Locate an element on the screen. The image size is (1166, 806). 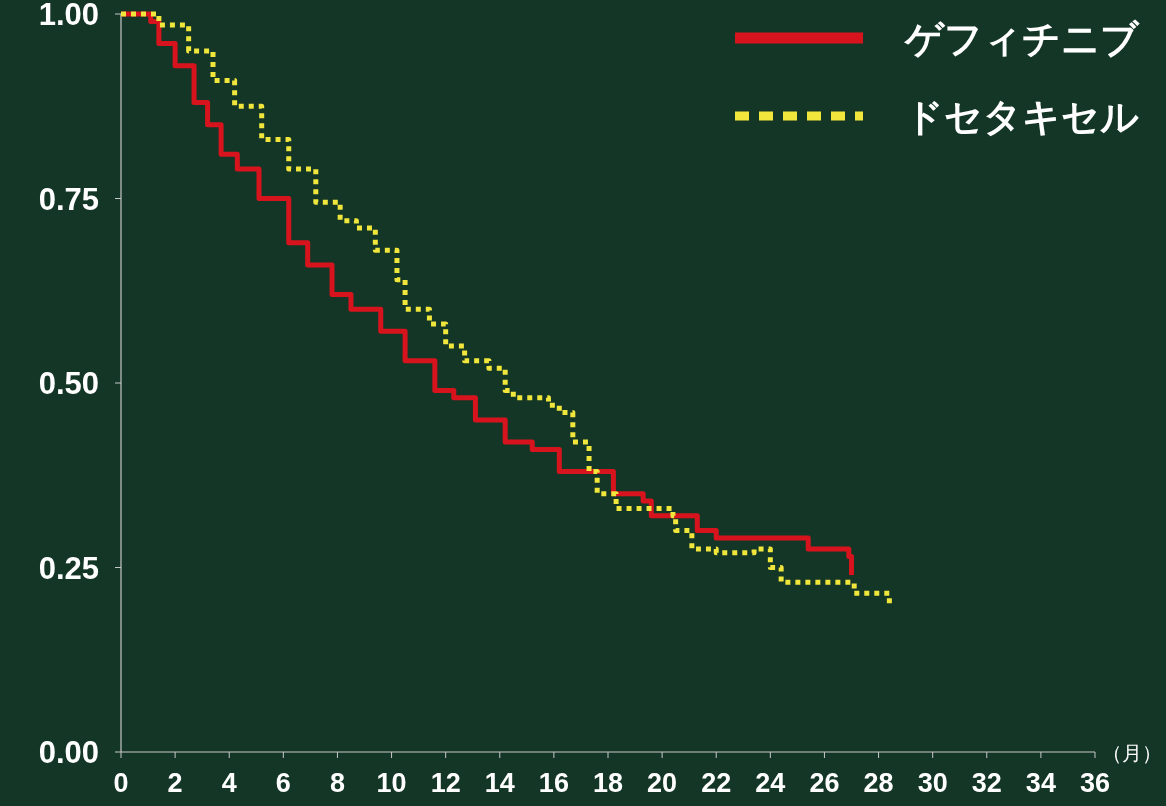
x-tick-label: 20 is located at coordinates (662, 783).